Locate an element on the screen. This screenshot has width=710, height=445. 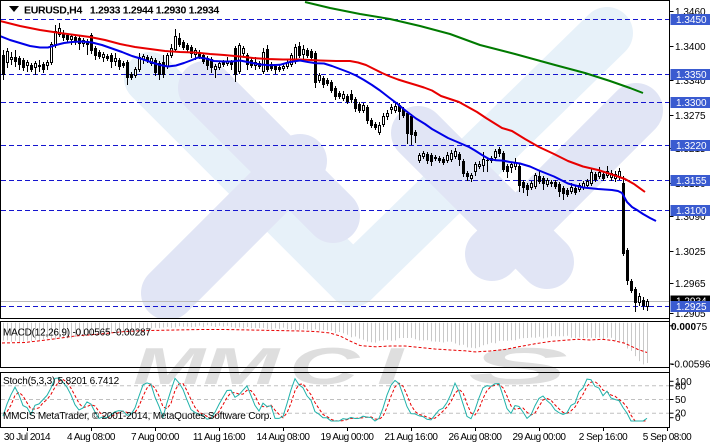
svg-text: 1.3090 is located at coordinates (690, 217).